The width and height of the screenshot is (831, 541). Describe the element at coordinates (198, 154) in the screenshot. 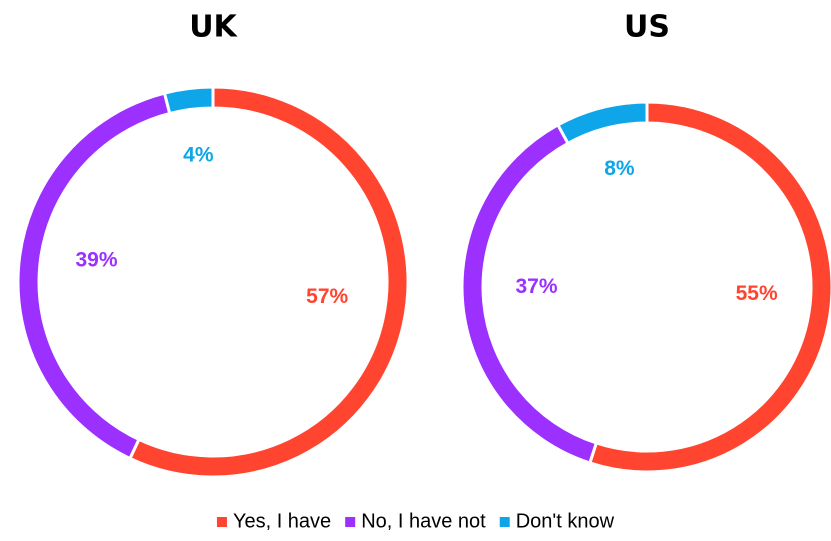

I see `data-label: 4%` at that location.